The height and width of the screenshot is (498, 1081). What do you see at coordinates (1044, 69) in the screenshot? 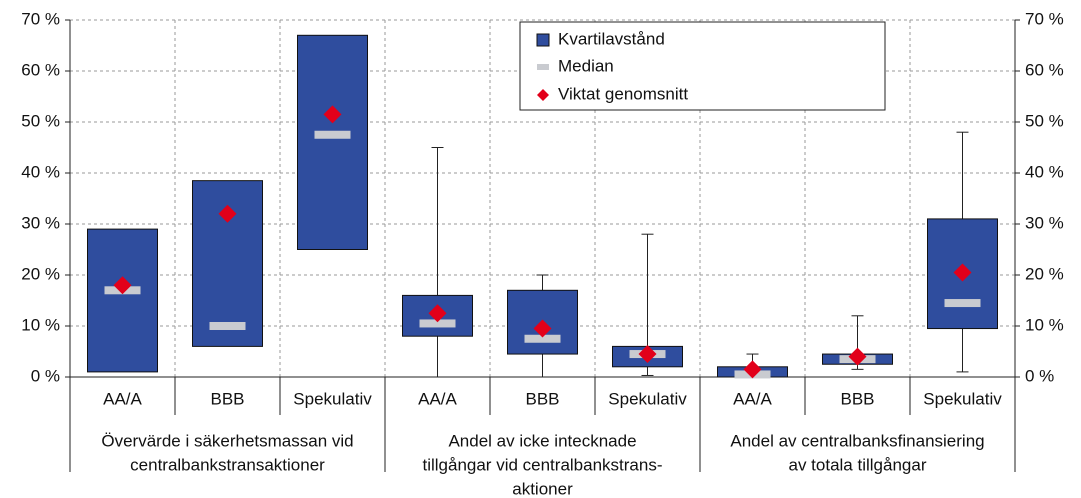
I see `y2-tick-label: 60 %` at bounding box center [1044, 69].